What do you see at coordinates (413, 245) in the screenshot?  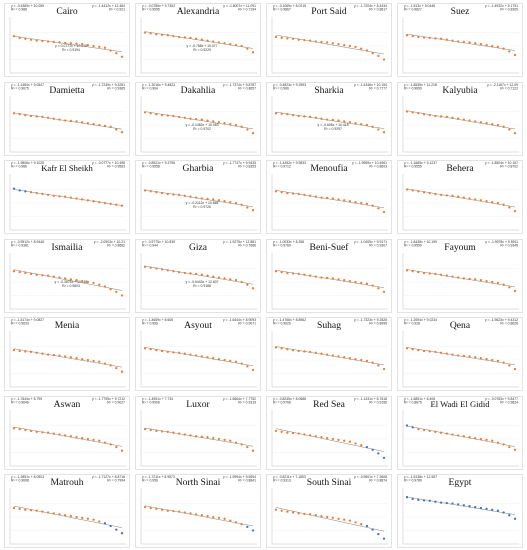 I see `trendline-equation: R² = 0.9599` at bounding box center [413, 245].